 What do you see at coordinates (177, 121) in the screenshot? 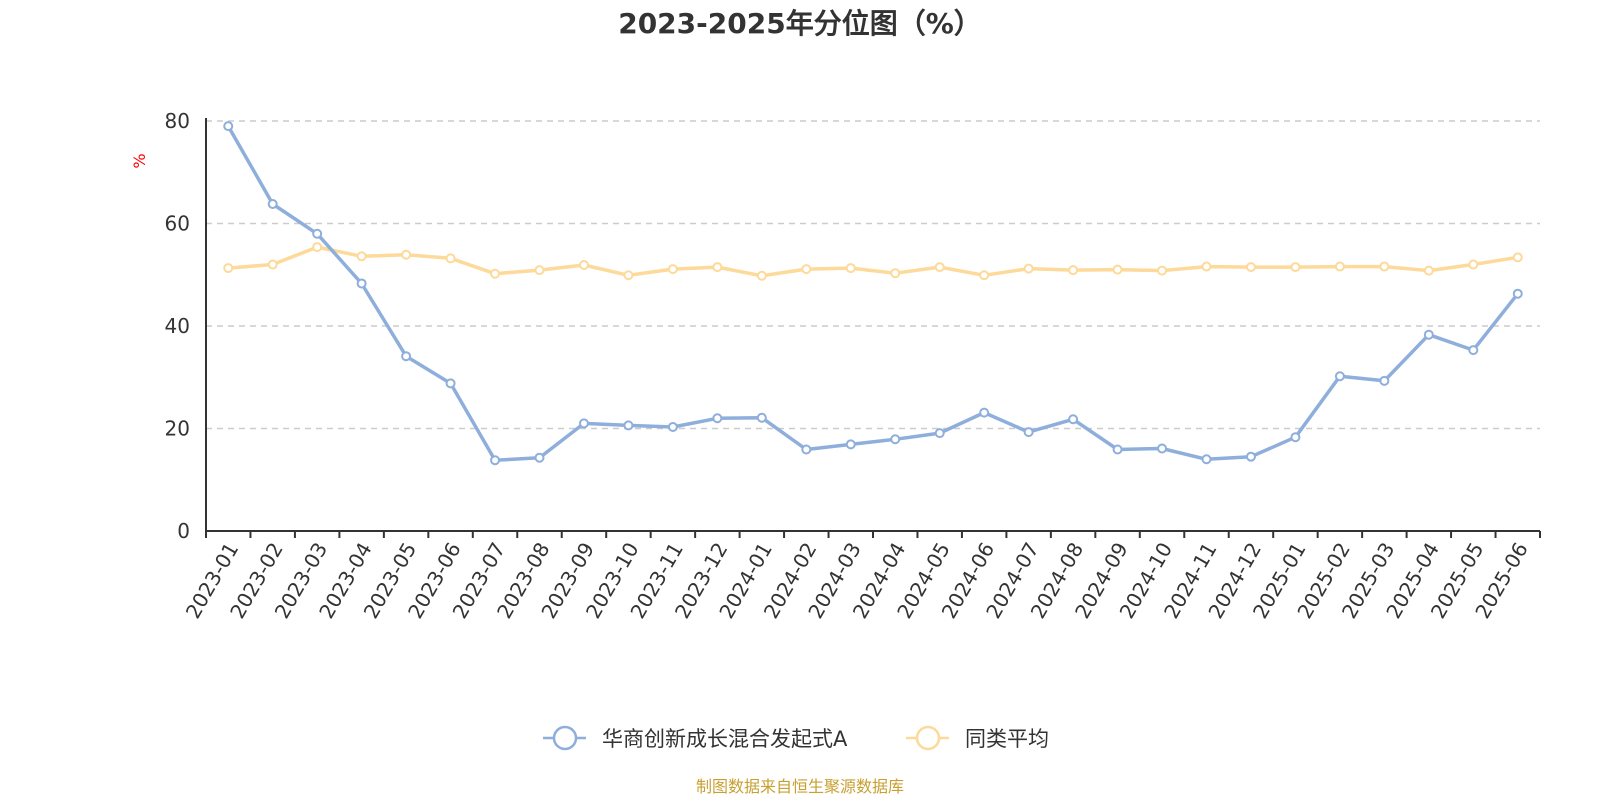
I see `y-tick-label: 80` at bounding box center [177, 121].